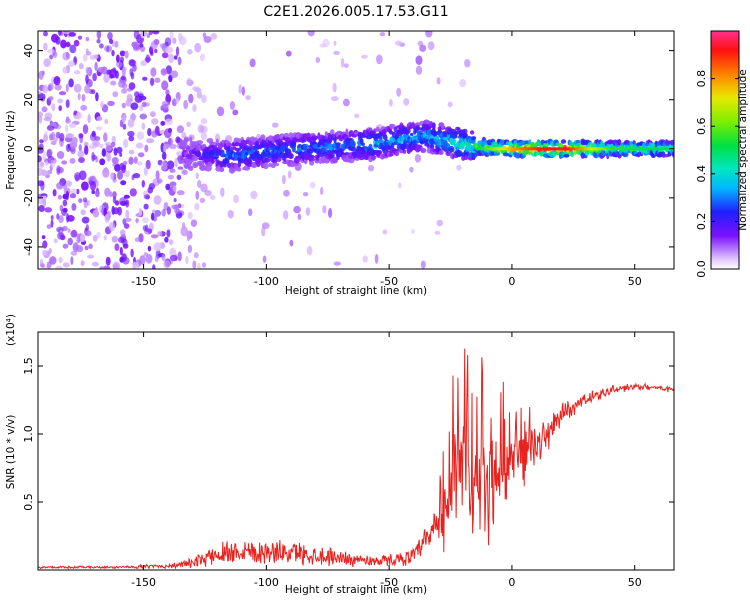 This screenshot has width=750, height=605. What do you see at coordinates (635, 582) in the screenshot?
I see `x-tick-label: 50` at bounding box center [635, 582].